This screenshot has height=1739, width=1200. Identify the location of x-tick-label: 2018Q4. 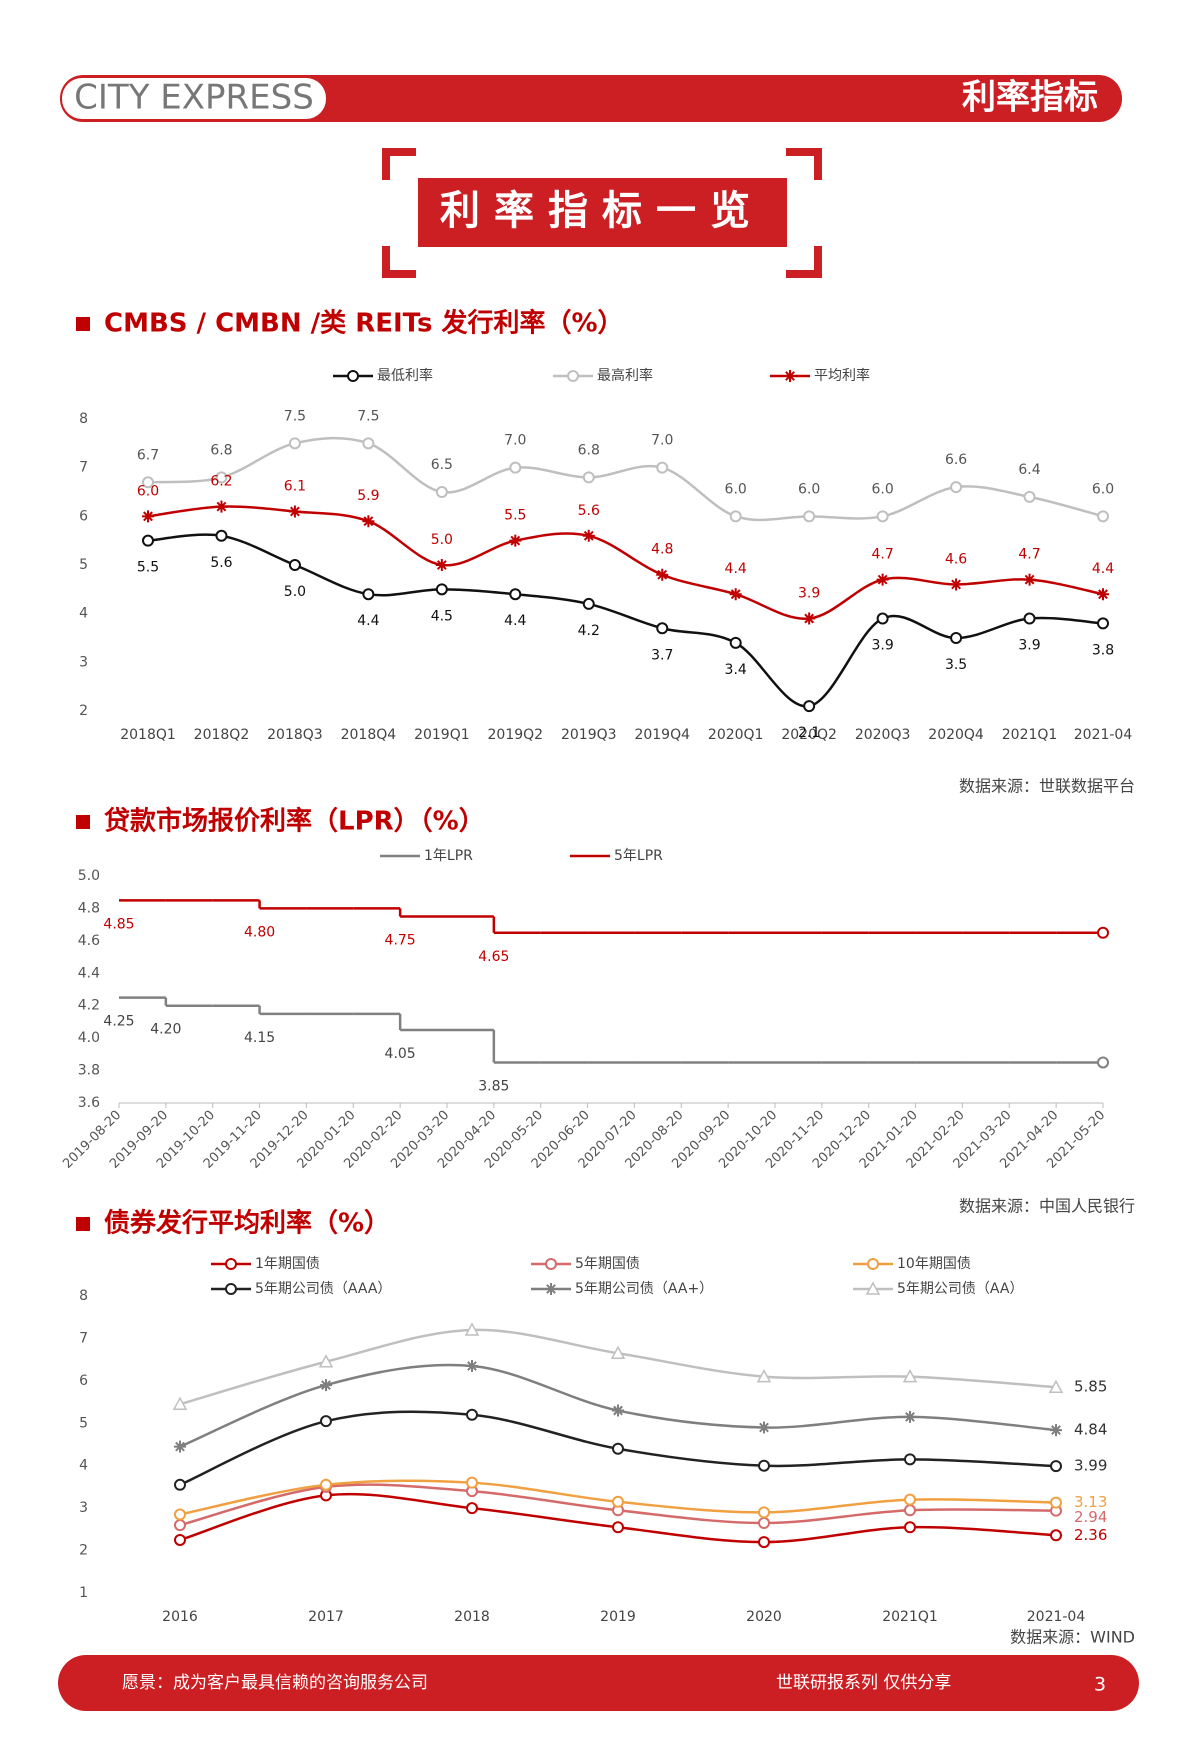
(369, 735).